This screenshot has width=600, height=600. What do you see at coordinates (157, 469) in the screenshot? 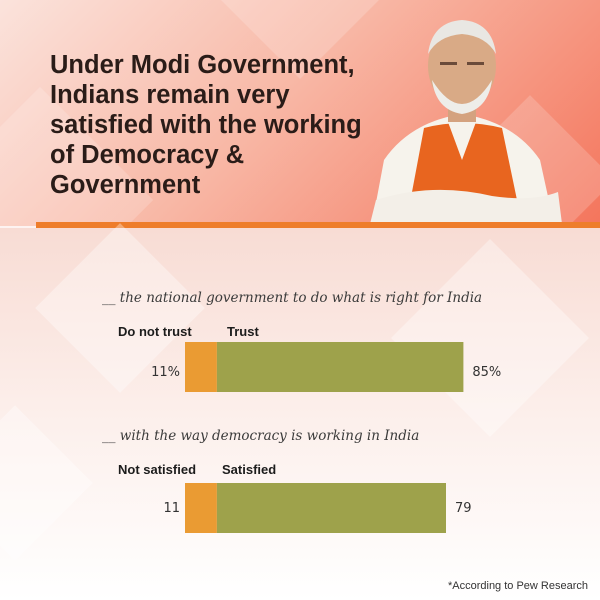
I see `chart-2-negative-label: Not satisfied` at bounding box center [157, 469].